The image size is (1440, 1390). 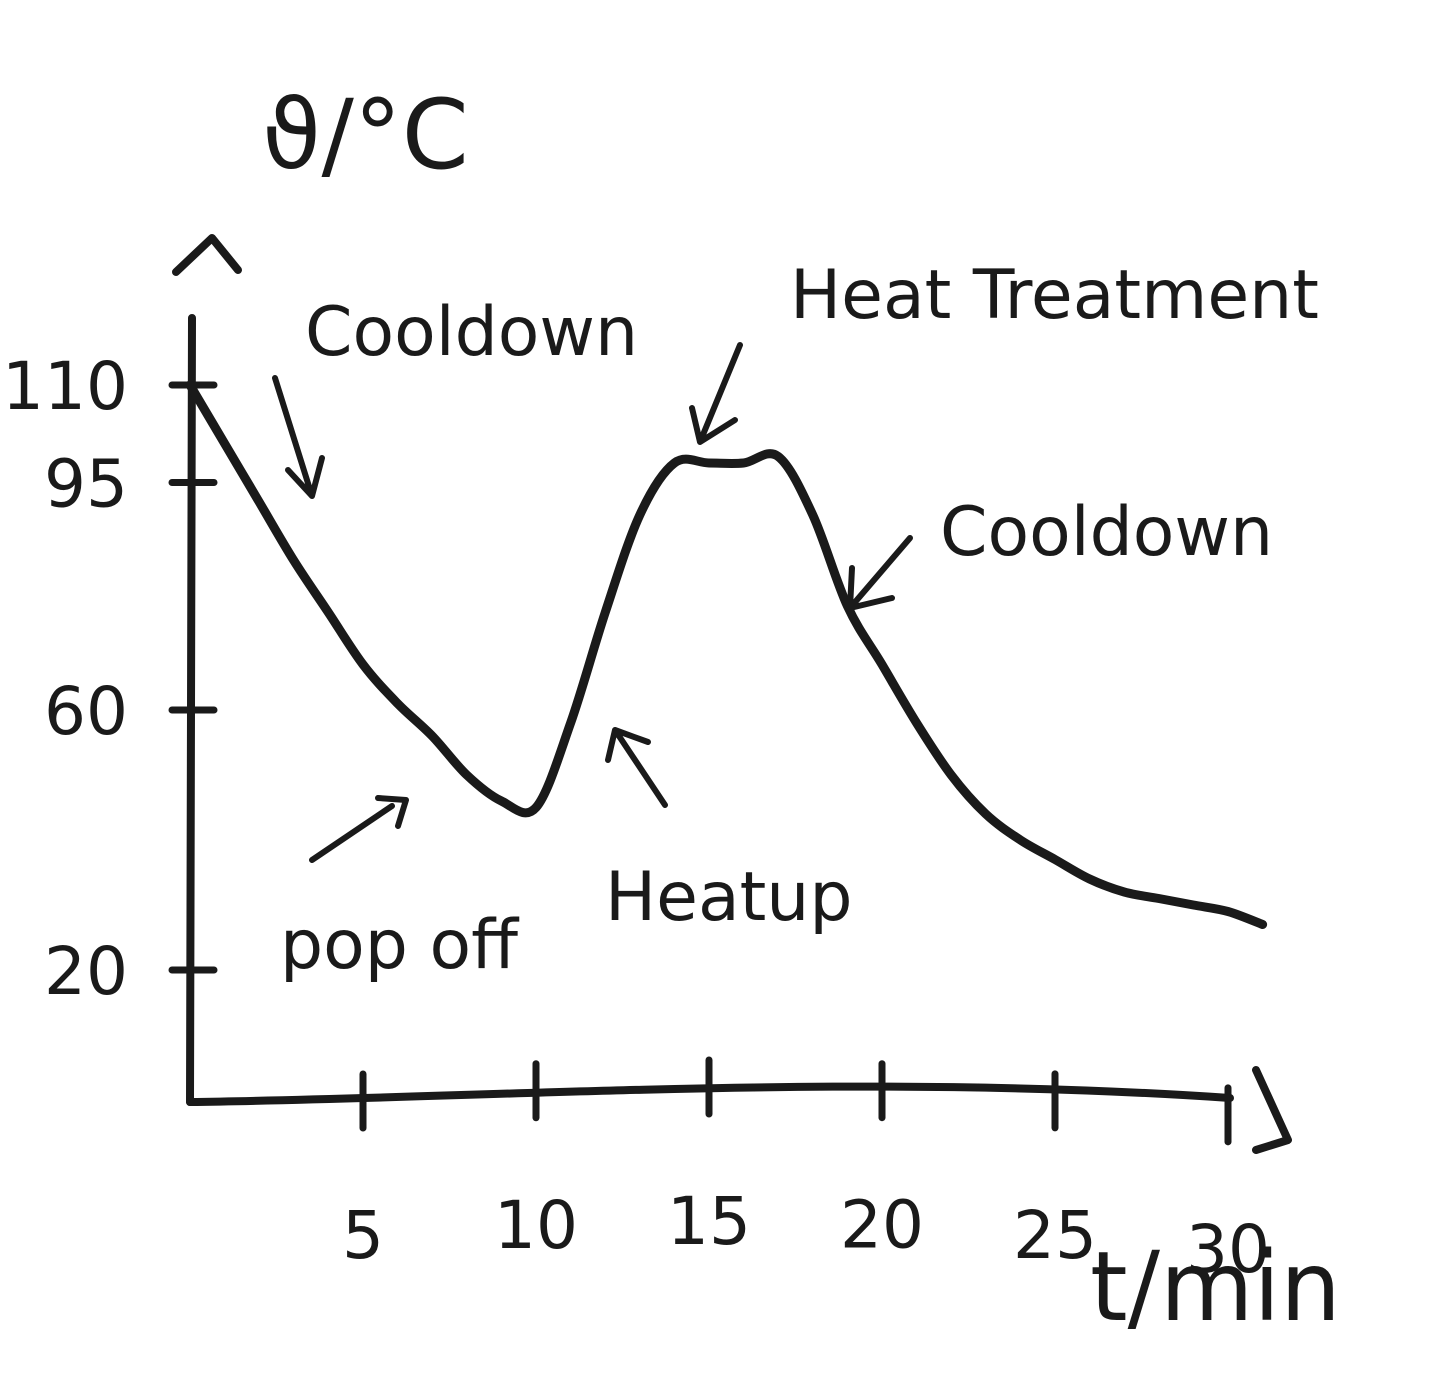 What do you see at coordinates (1228, 1249) in the screenshot?
I see `x-tick-label: 30` at bounding box center [1228, 1249].